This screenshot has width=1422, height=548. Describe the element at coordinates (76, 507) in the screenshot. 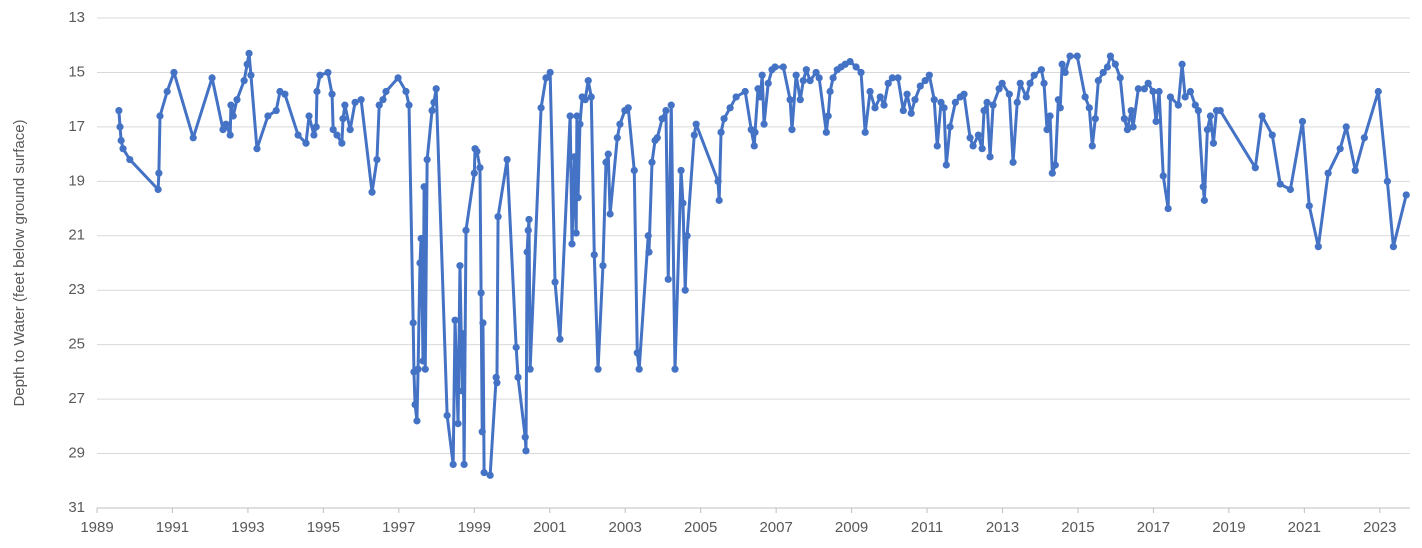

I see `y-tick-label: 31` at that location.